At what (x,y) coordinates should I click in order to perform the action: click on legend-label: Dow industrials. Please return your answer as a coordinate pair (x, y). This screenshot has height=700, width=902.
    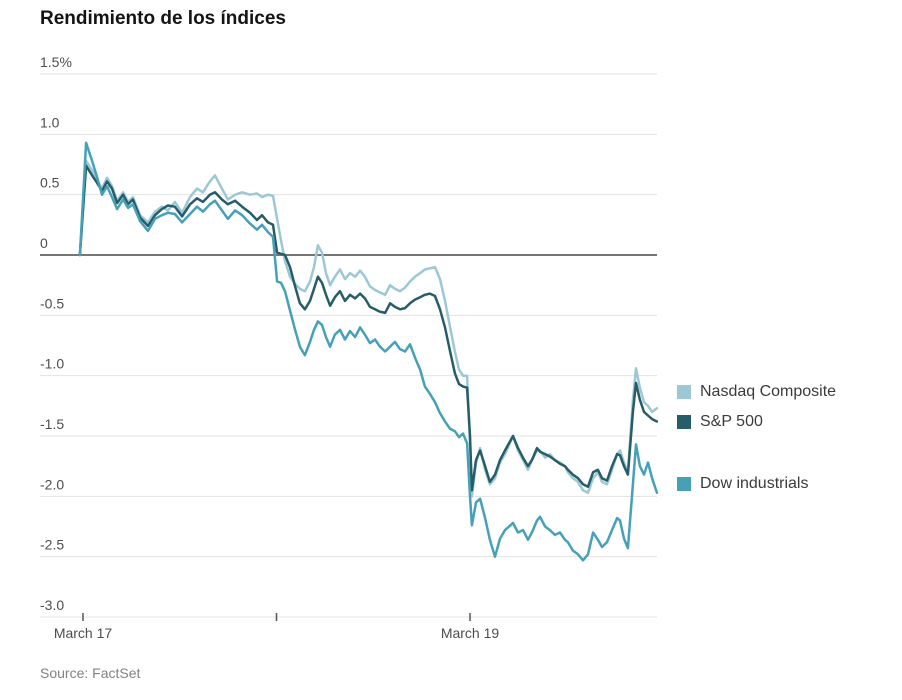
    Looking at the image, I should click on (754, 483).